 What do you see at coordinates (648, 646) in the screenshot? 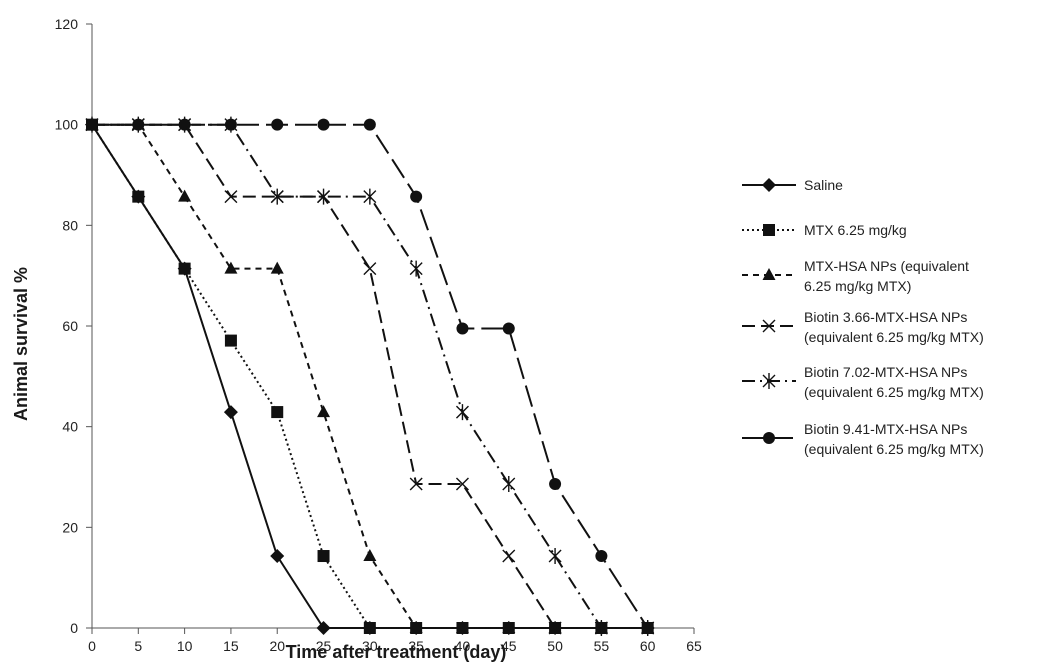
I see `x-tick-label: 60` at bounding box center [648, 646].